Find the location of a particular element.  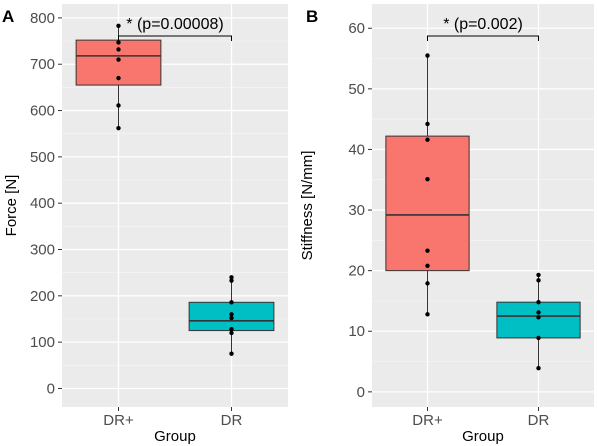

y-tick-label: 600 is located at coordinates (42, 111).